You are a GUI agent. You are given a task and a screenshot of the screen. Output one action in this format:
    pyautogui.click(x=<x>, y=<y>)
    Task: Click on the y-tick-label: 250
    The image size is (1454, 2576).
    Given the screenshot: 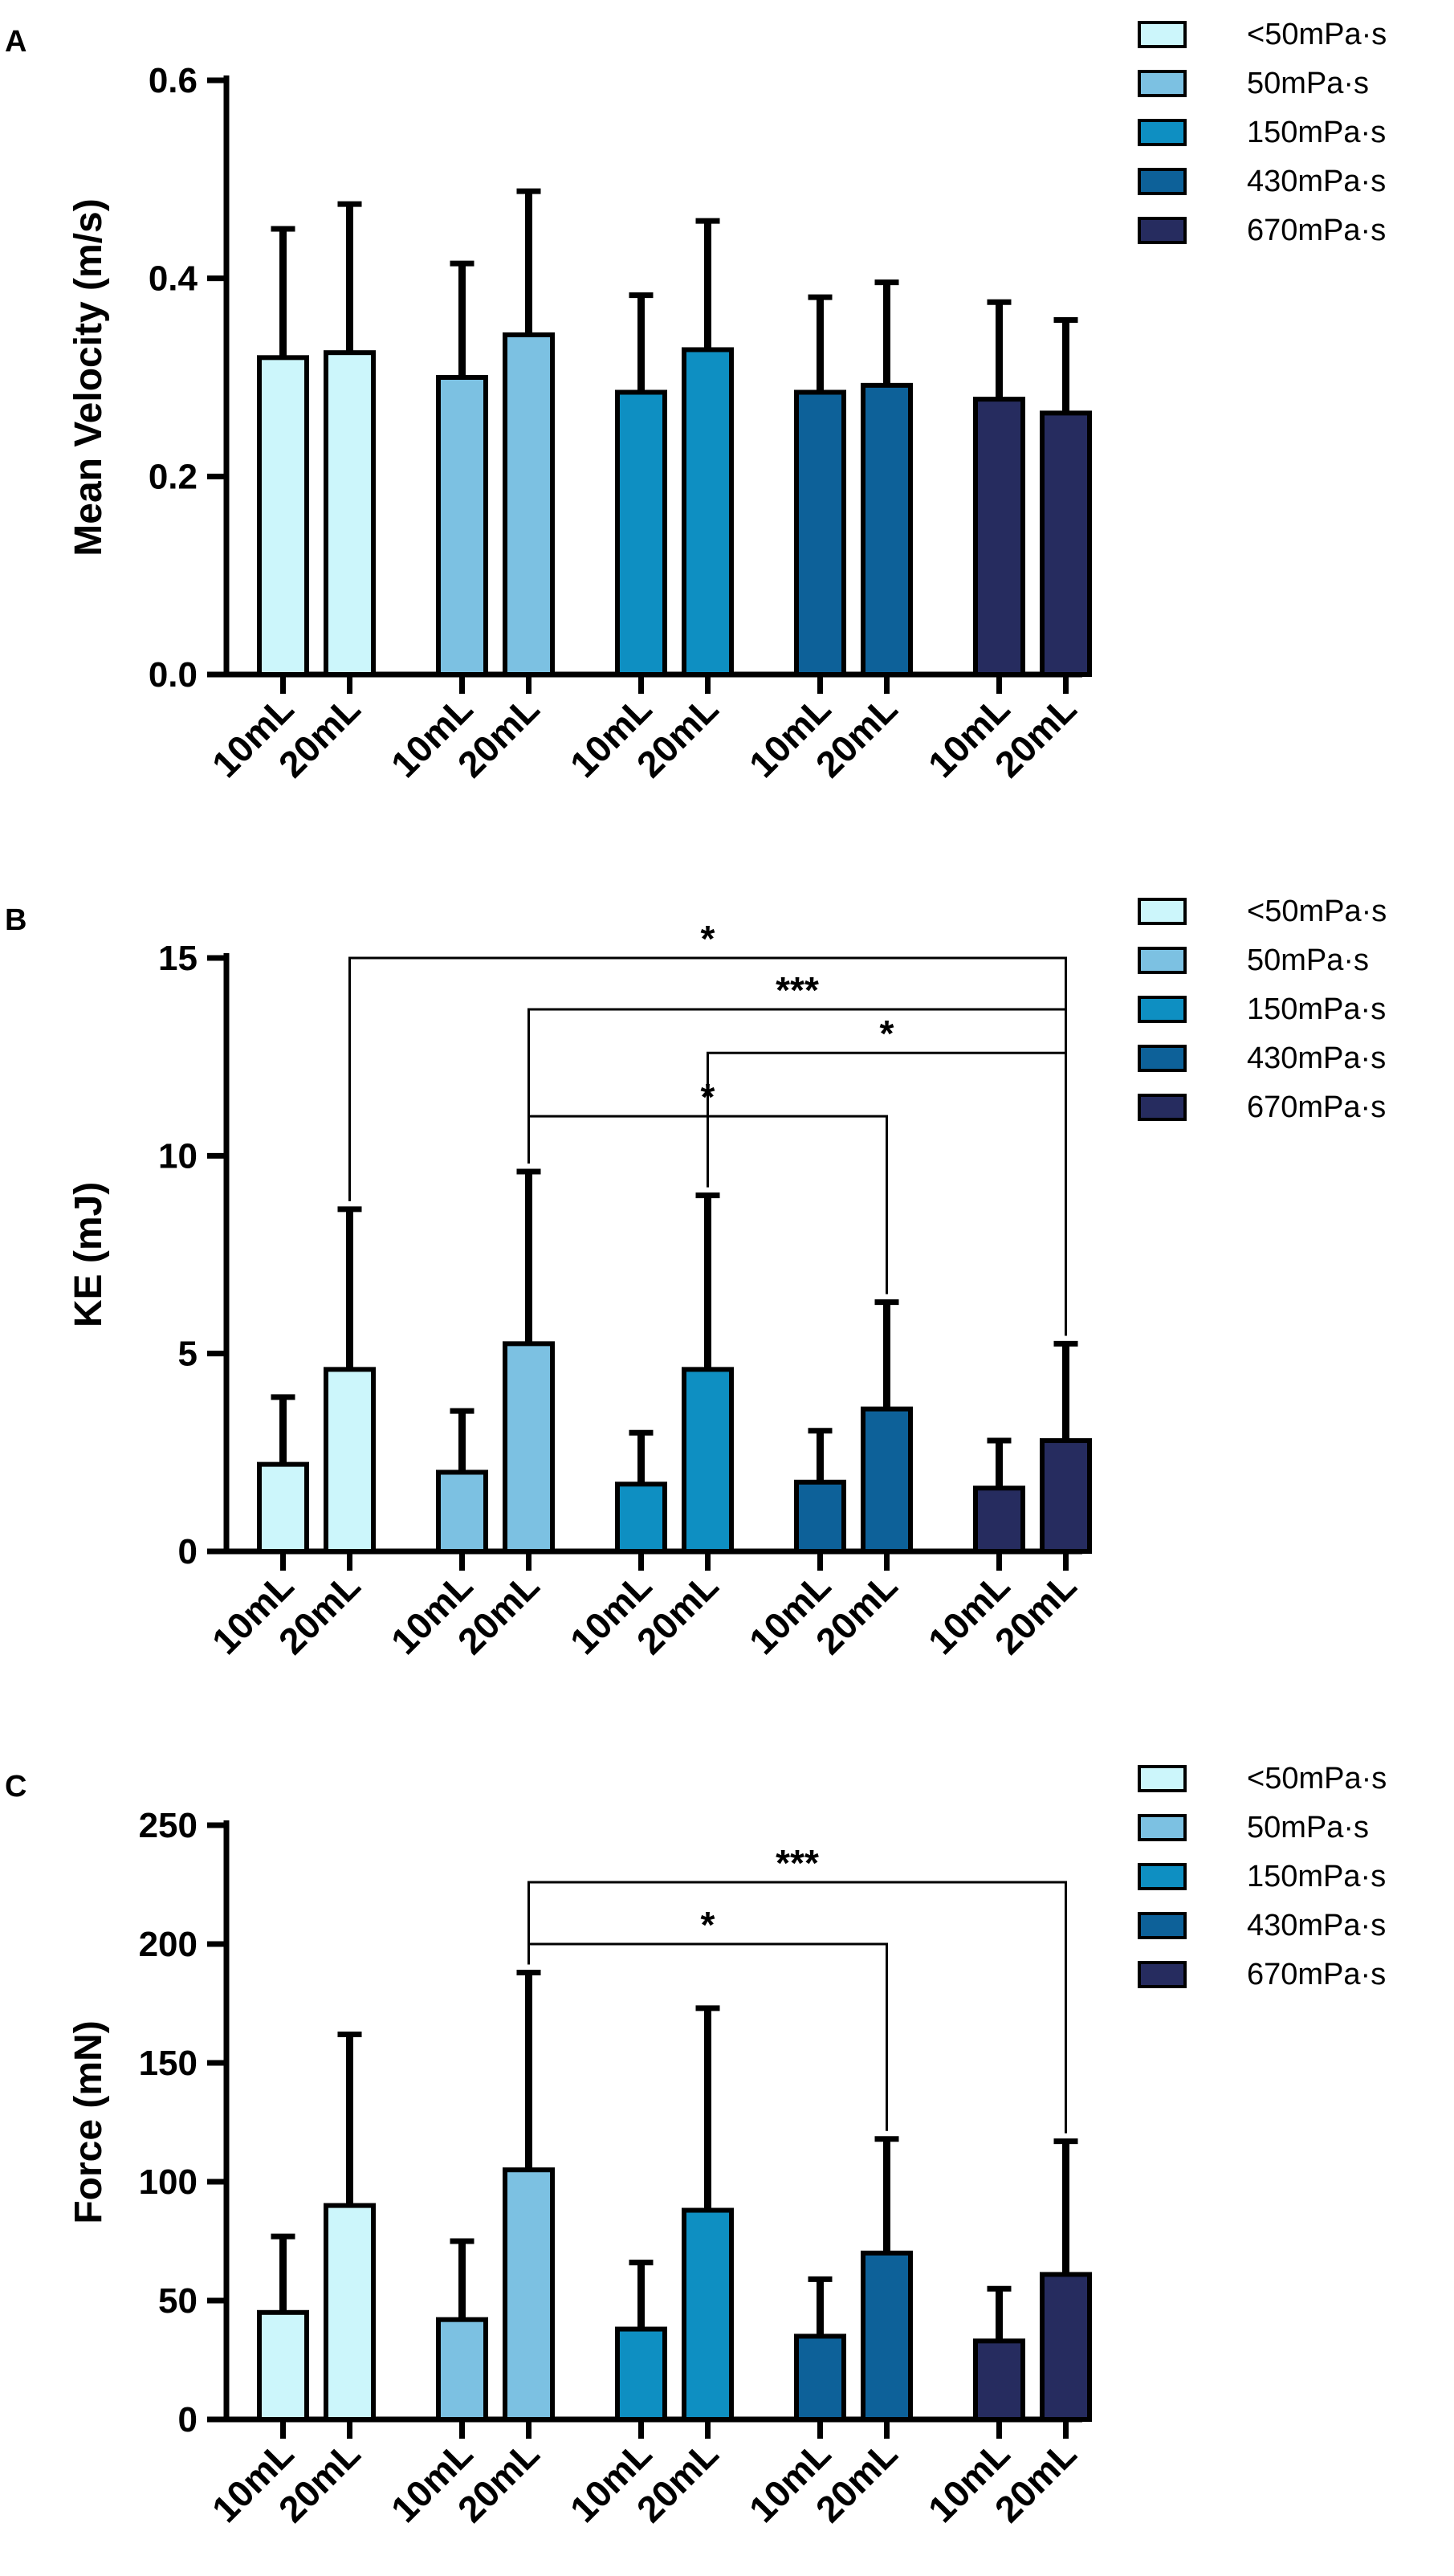 What is the action you would take?
    pyautogui.click(x=168, y=1825)
    